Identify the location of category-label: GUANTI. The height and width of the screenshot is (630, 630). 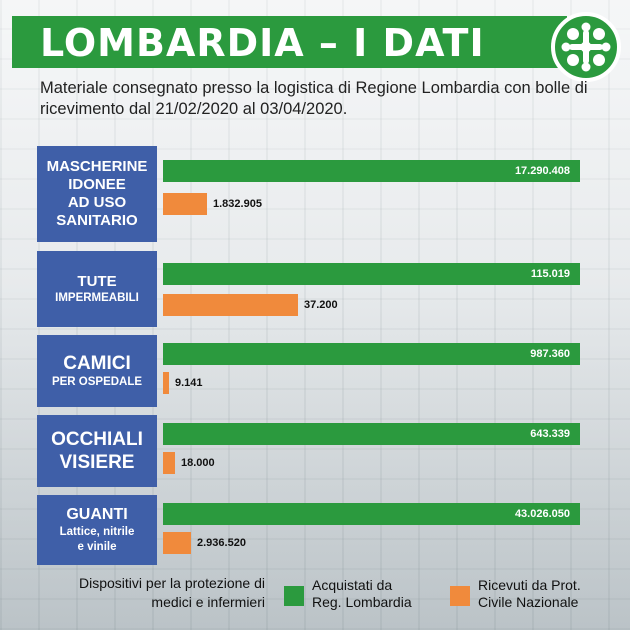
(97, 514).